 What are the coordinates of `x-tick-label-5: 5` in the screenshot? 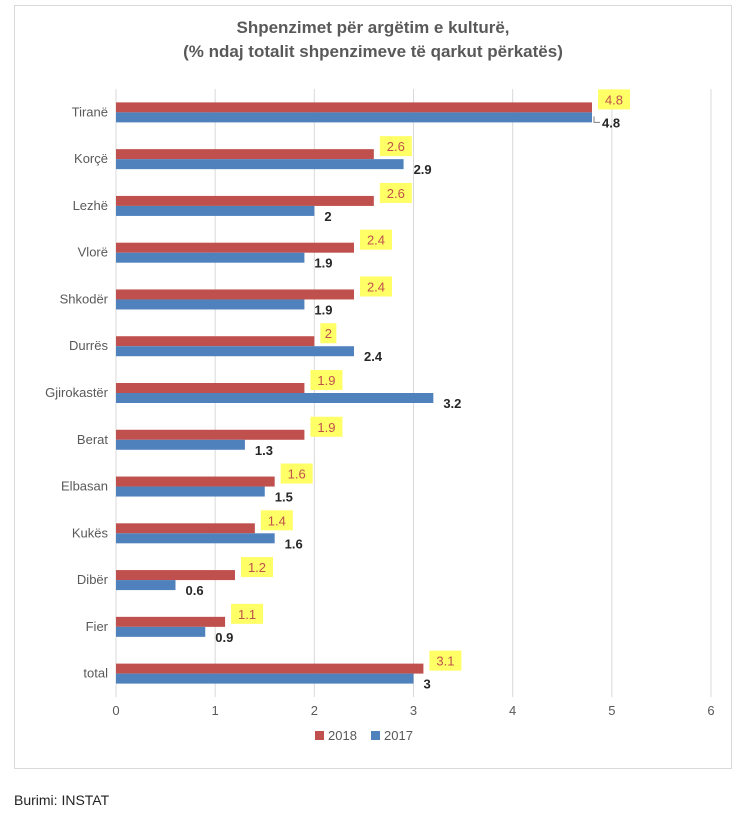 It's located at (611, 710).